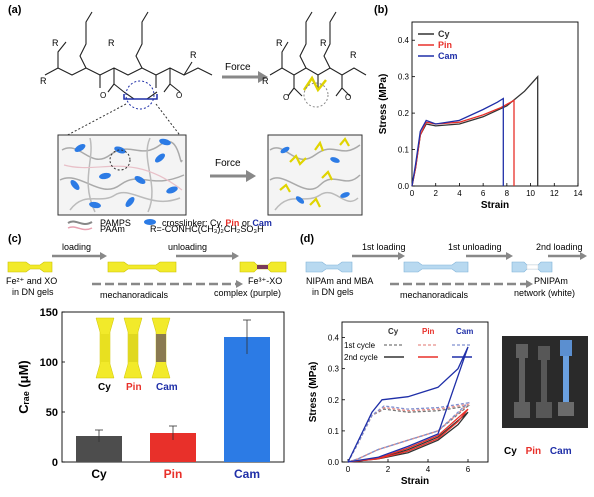  What do you see at coordinates (122, 175) in the screenshot?
I see `network-box-left` at bounding box center [122, 175].